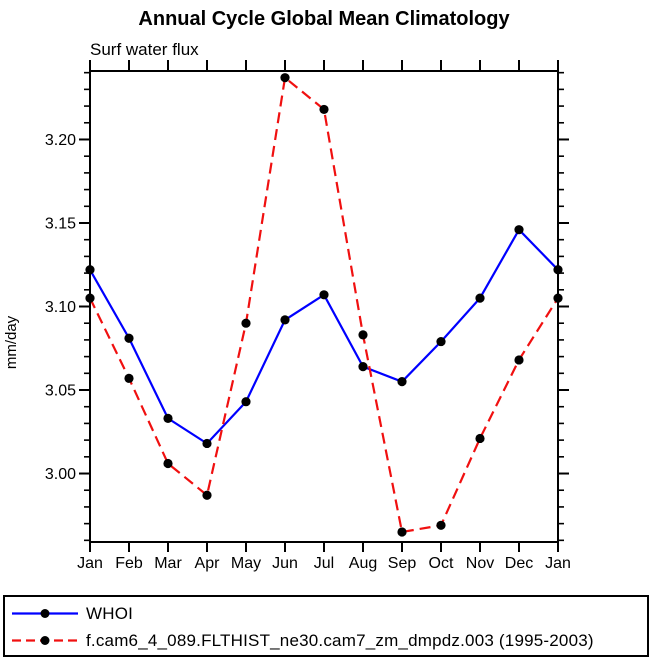 The height and width of the screenshot is (663, 649). Describe the element at coordinates (328, 613) in the screenshot. I see `legend-item-whoi: WHOI` at that location.